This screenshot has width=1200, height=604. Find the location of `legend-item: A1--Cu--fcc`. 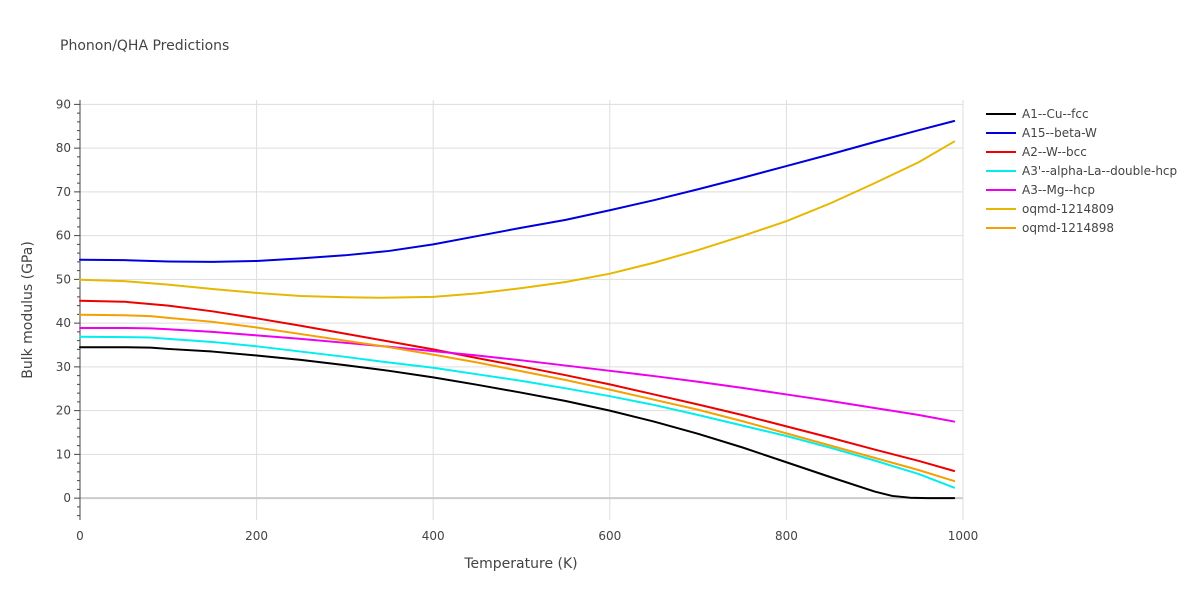

legend-item: A1--Cu--fcc is located at coordinates (1037, 114).